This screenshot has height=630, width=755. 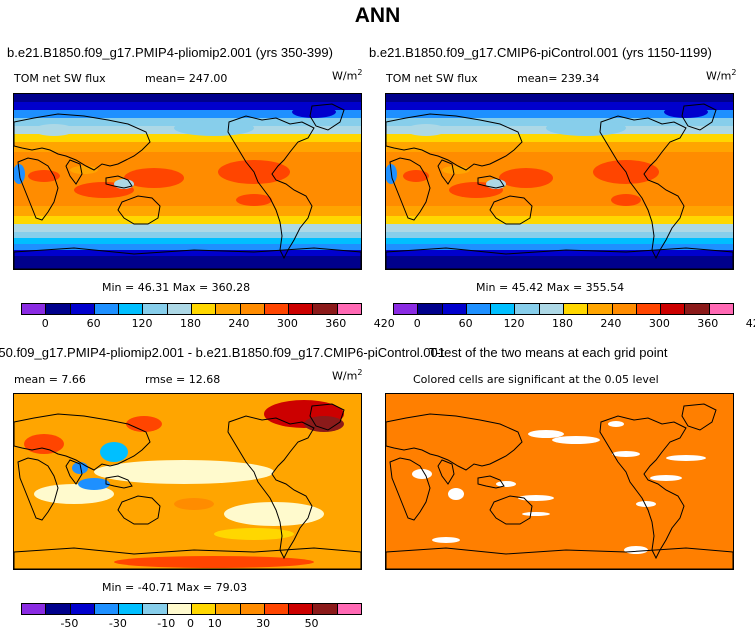 What do you see at coordinates (239, 323) in the screenshot?
I see `colorbar-tick-label: 240` at bounding box center [239, 323].